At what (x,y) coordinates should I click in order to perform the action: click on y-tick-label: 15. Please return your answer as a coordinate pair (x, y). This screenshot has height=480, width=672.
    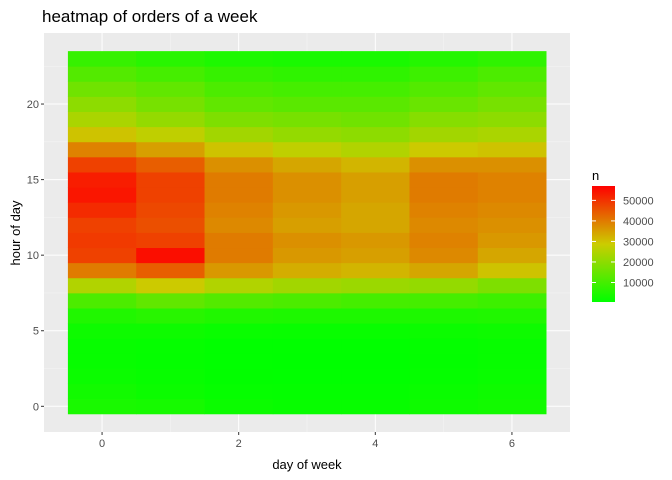
    Looking at the image, I should click on (33, 181).